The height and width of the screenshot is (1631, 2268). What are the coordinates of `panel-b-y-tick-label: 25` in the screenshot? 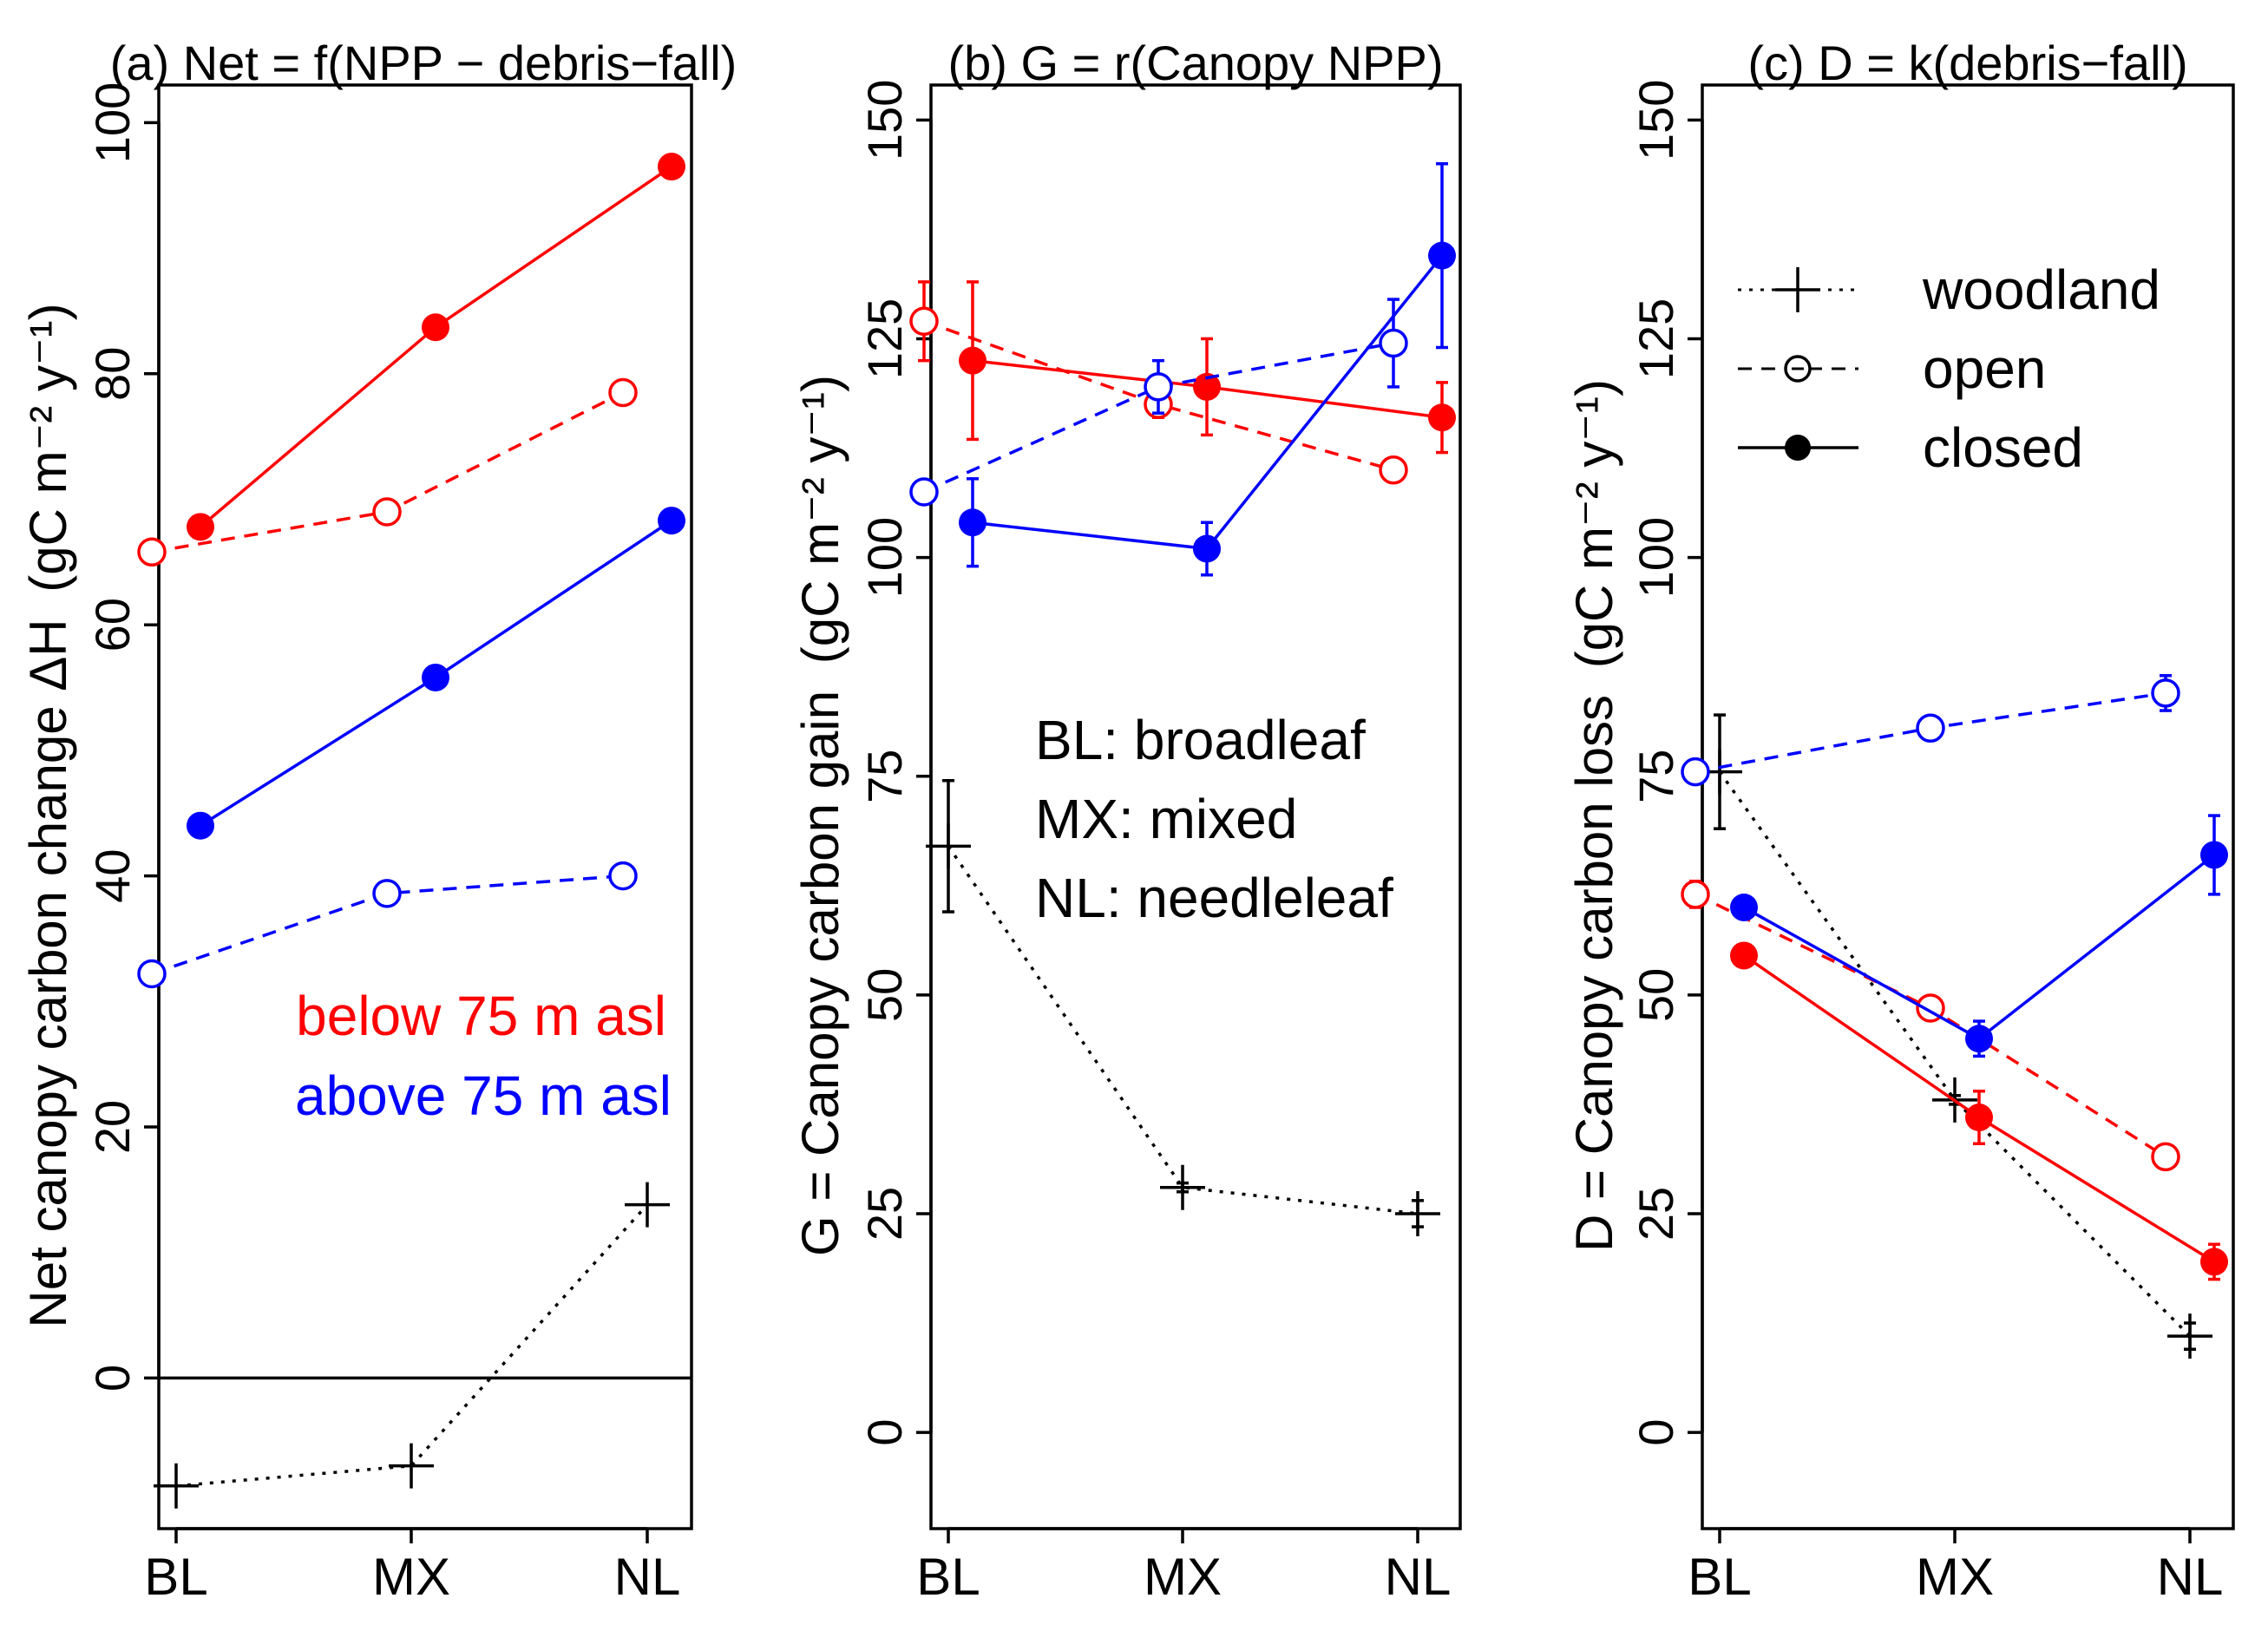 It's located at (884, 1214).